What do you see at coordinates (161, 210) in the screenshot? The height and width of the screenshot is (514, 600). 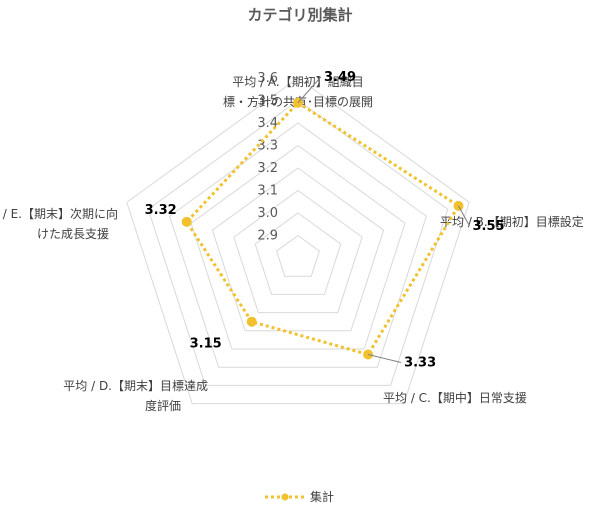 I see `data-label: 3.32` at bounding box center [161, 210].